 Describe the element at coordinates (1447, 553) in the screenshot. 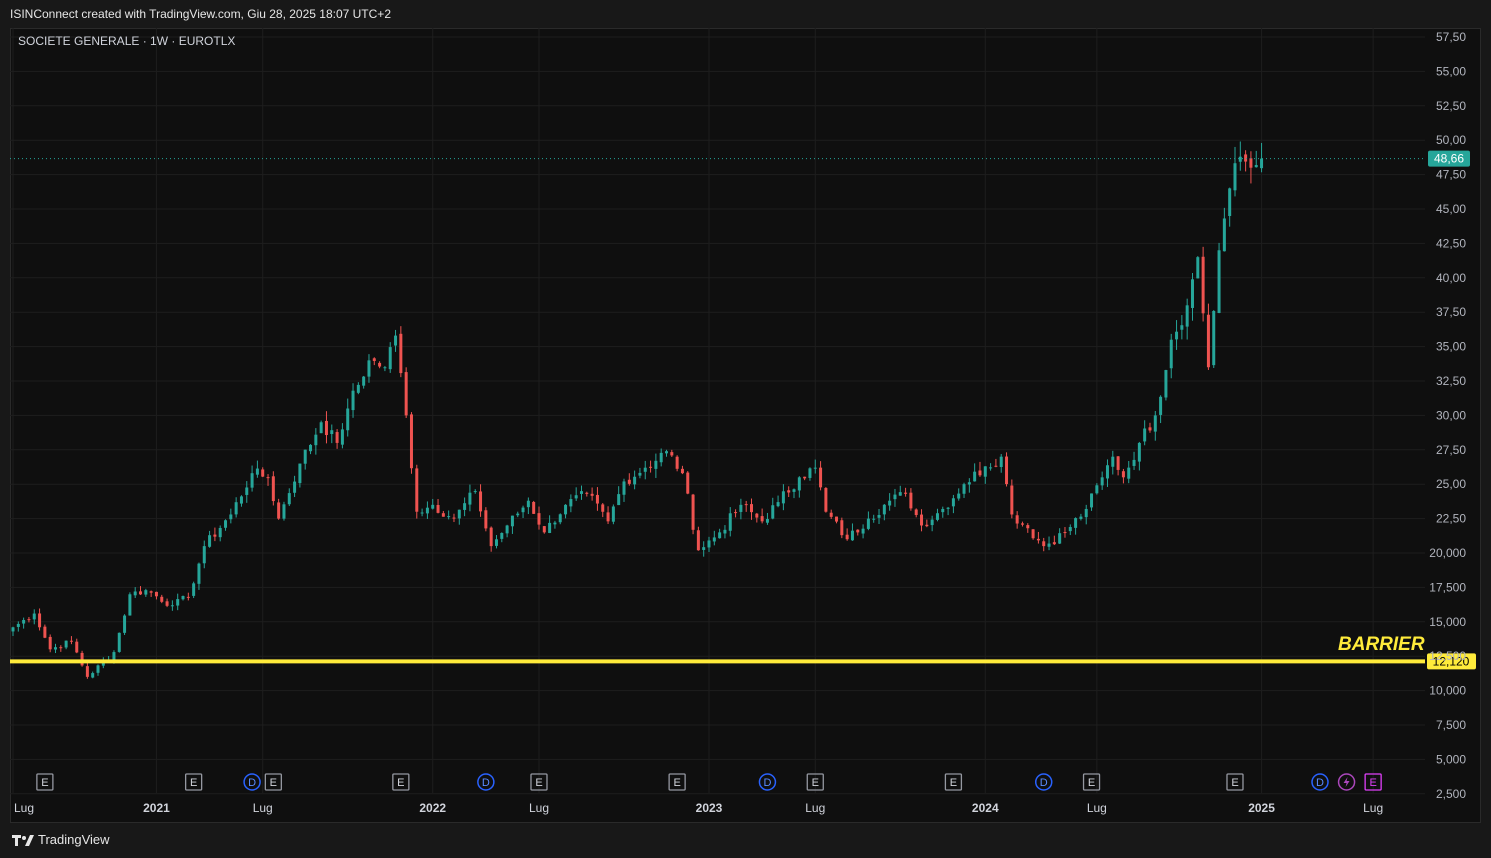

I see `y-tick-label: 20,000` at that location.